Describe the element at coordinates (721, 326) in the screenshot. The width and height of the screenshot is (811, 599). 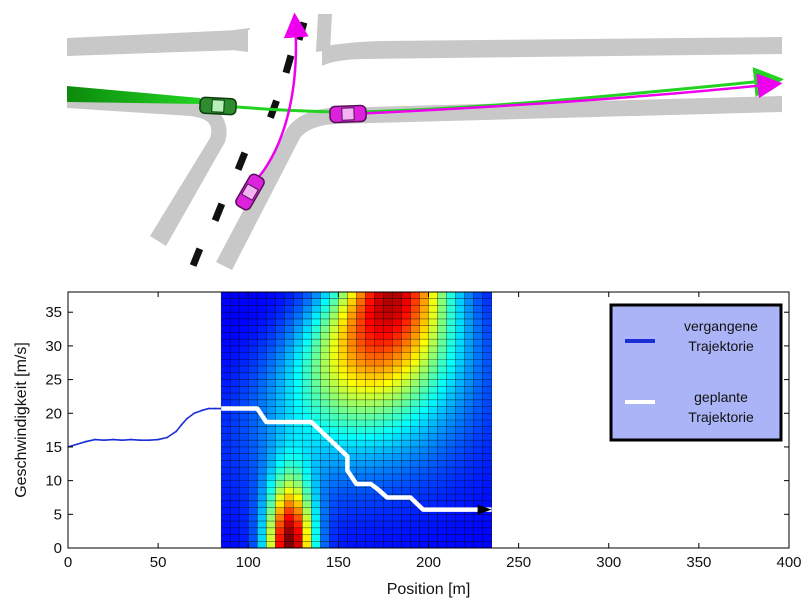
I see `legend-label-past-line1: vergangene` at that location.